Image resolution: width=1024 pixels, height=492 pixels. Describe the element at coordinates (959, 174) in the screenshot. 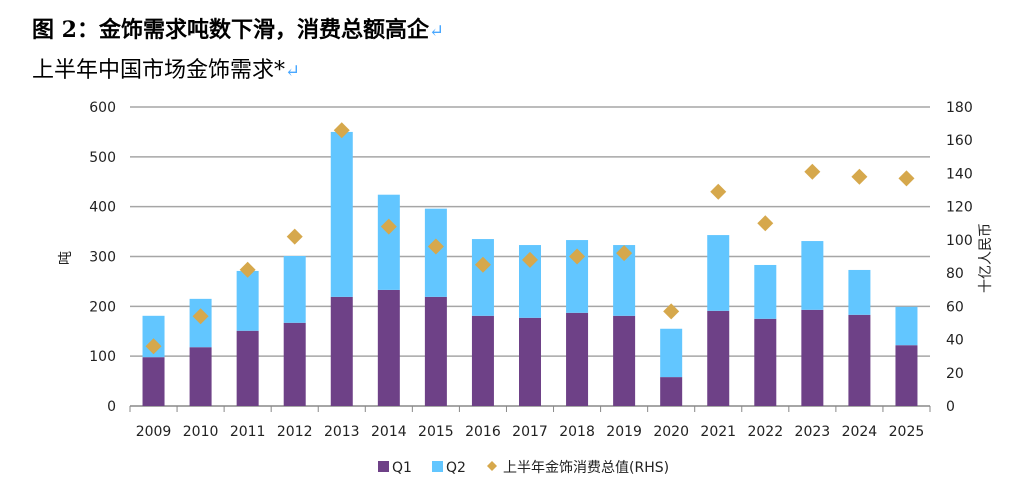

I see `y-right-tick-label: 140` at that location.